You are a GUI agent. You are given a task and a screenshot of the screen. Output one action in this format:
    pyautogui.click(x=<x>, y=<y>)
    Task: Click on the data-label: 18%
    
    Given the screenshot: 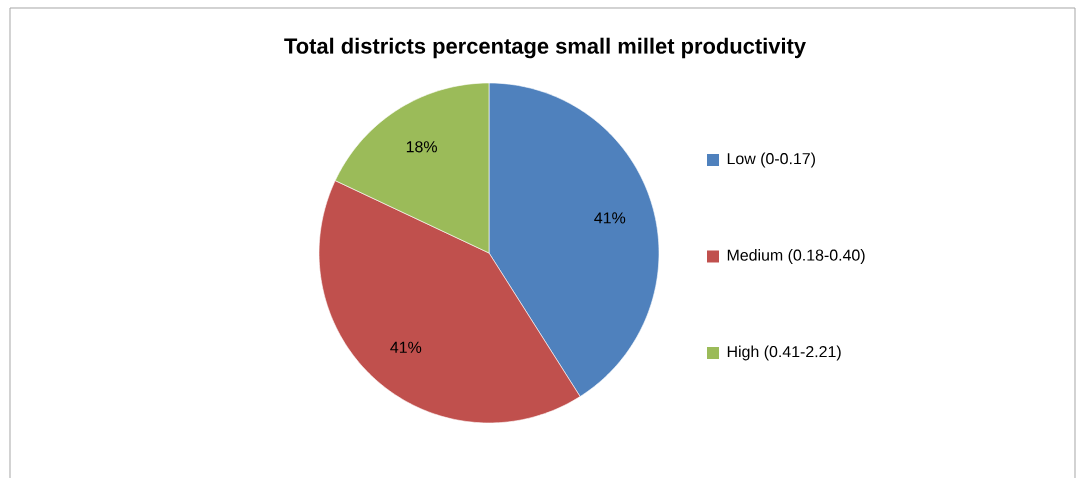 What is the action you would take?
    pyautogui.click(x=421, y=147)
    